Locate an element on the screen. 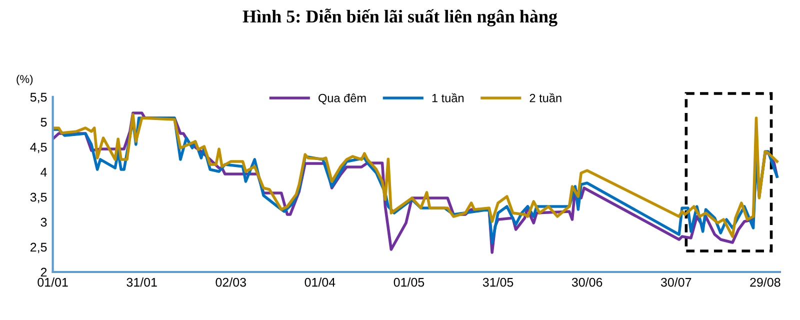  x-tick-label: 29/08 is located at coordinates (765, 282).